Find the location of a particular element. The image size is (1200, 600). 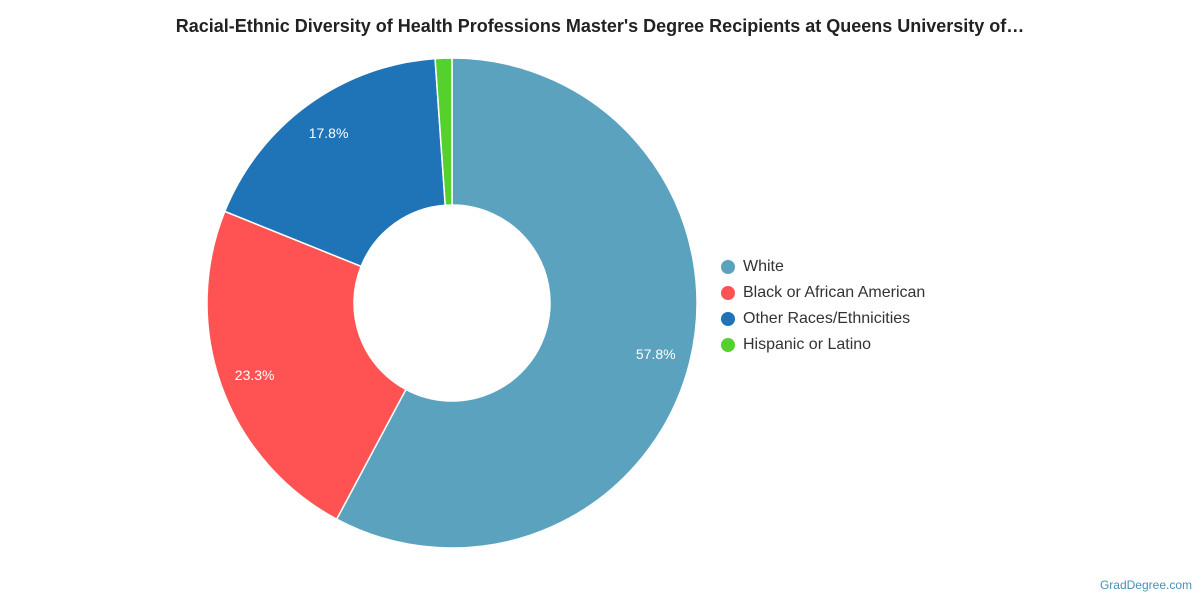

legend-swatch-other-races-ethnicities is located at coordinates (728, 319).